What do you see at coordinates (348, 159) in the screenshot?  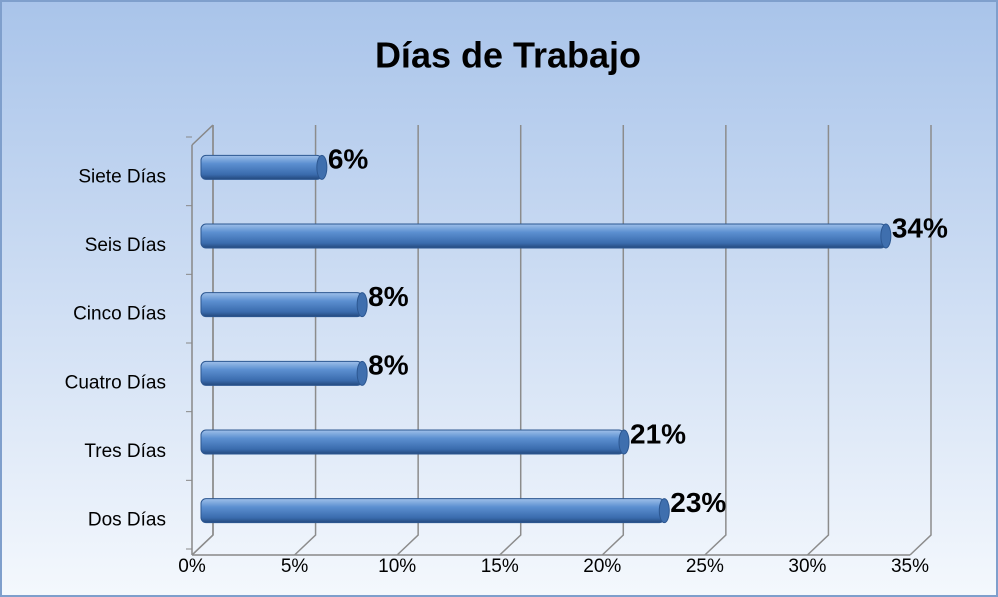 I see `value-label: 6%` at bounding box center [348, 159].